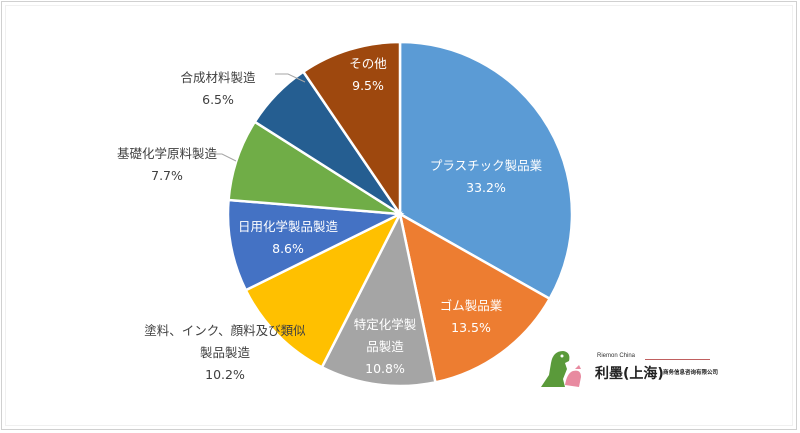 This screenshot has width=800, height=433. I want to click on leader-line-basic-chem, so click(223, 157).